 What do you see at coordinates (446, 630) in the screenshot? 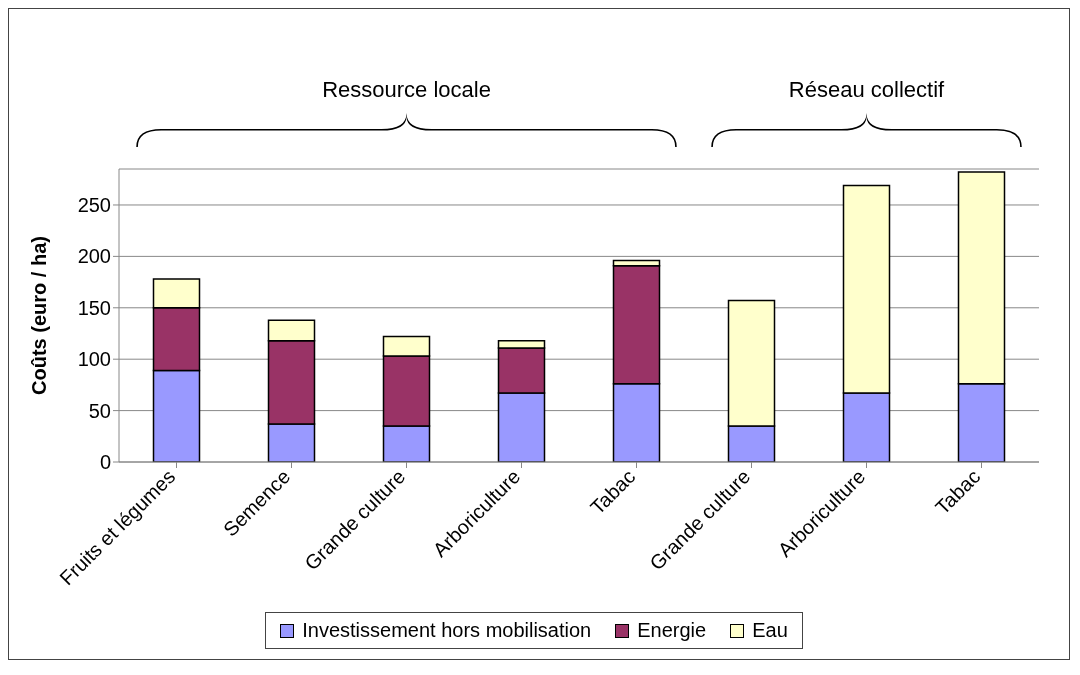
I see `legend-label: Investissement hors mobilisation` at bounding box center [446, 630].